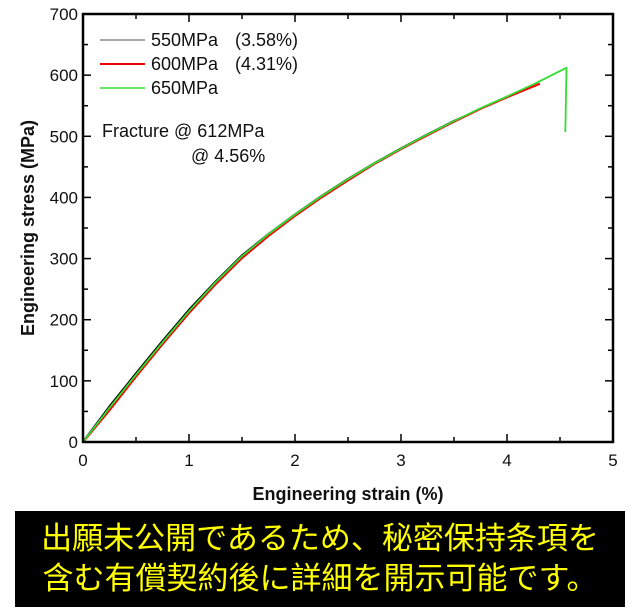 This screenshot has width=641, height=611. I want to click on confidentiality-banner: 出願未公開であるため、秘密保持条項を 含む有償契約後に詳細を開示可能です。, so click(320, 559).